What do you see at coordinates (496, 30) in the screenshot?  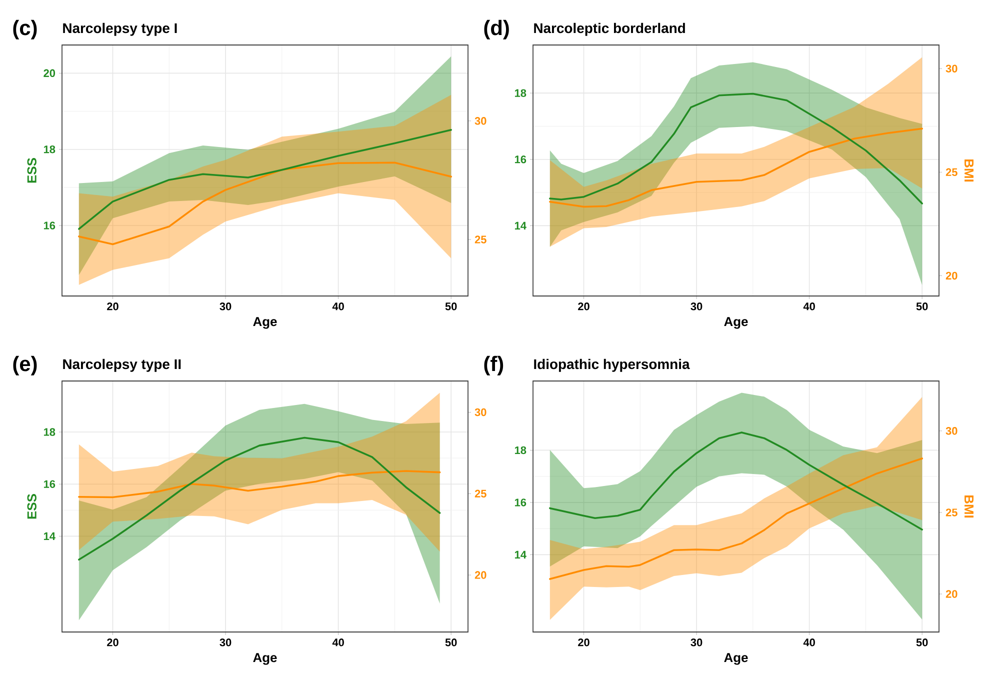 I see `text: (d)` at bounding box center [496, 30].